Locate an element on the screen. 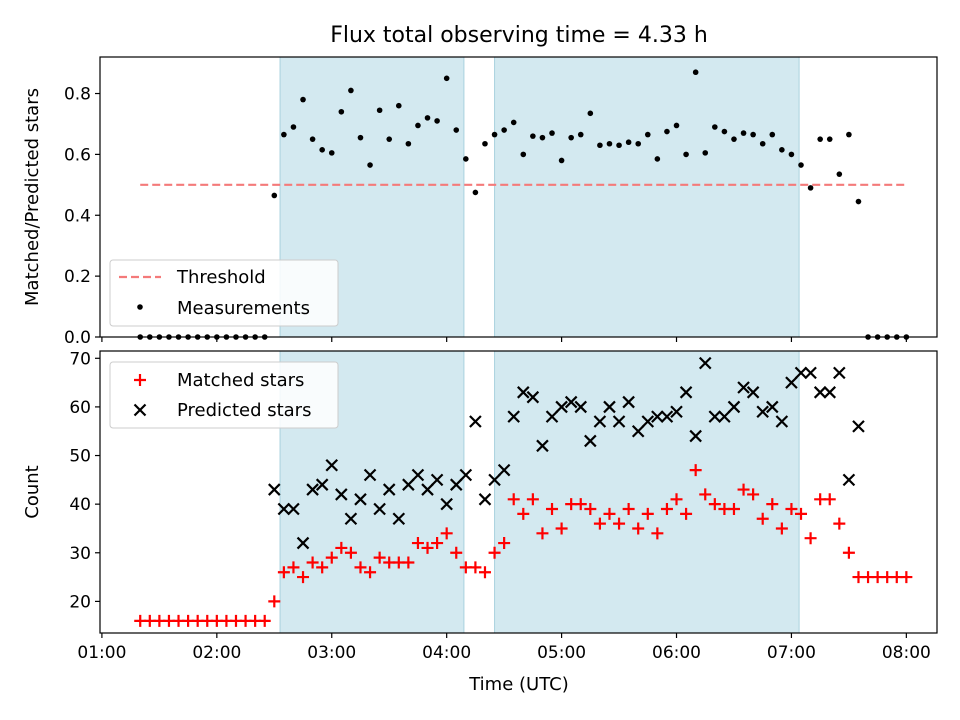 The image size is (960, 720). legend-measurements-label: Measurements is located at coordinates (243, 308).